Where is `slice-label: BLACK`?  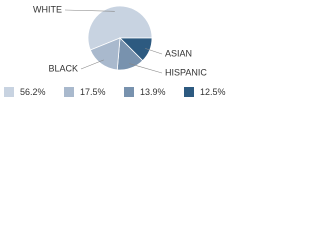 slice-label: BLACK is located at coordinates (63, 68).